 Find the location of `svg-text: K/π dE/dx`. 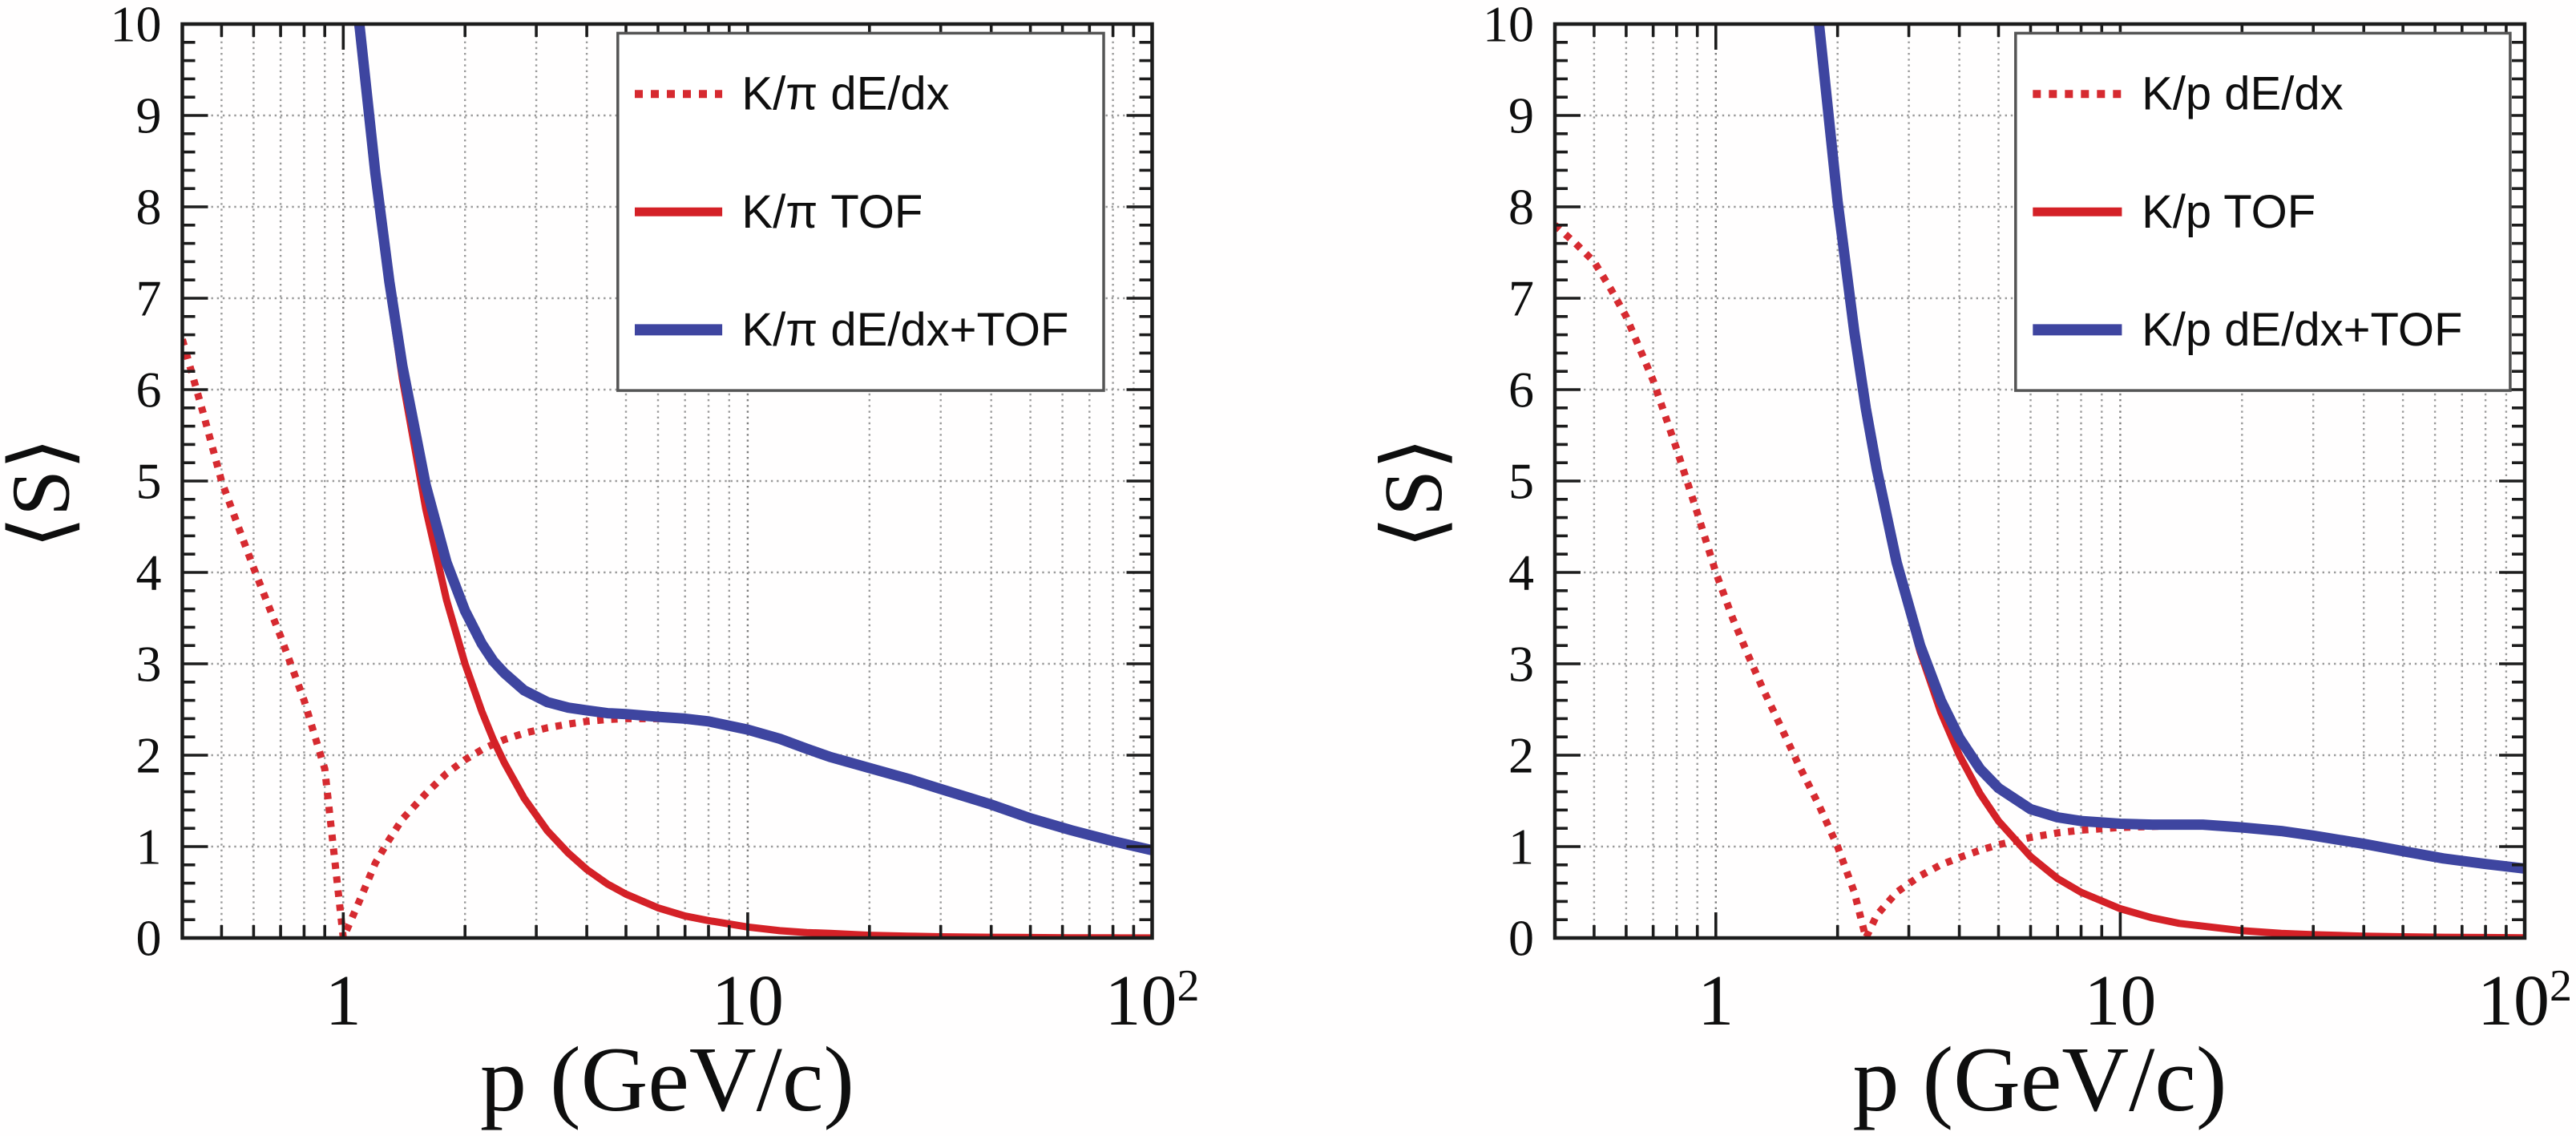

svg-text: K/π dE/dx is located at coordinates (845, 94).